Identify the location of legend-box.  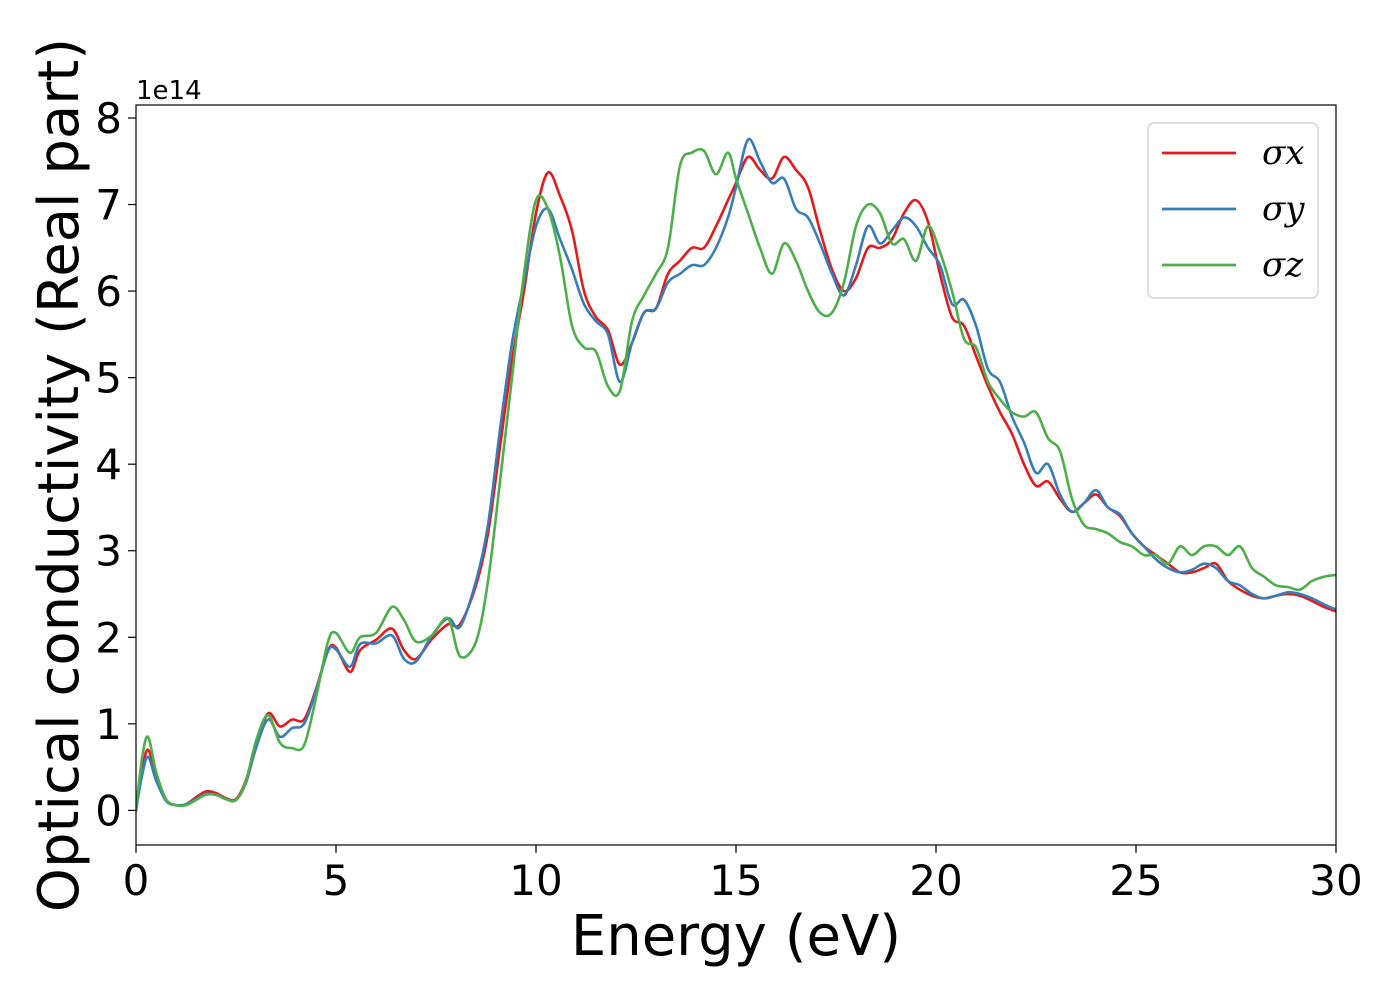
(1233, 210).